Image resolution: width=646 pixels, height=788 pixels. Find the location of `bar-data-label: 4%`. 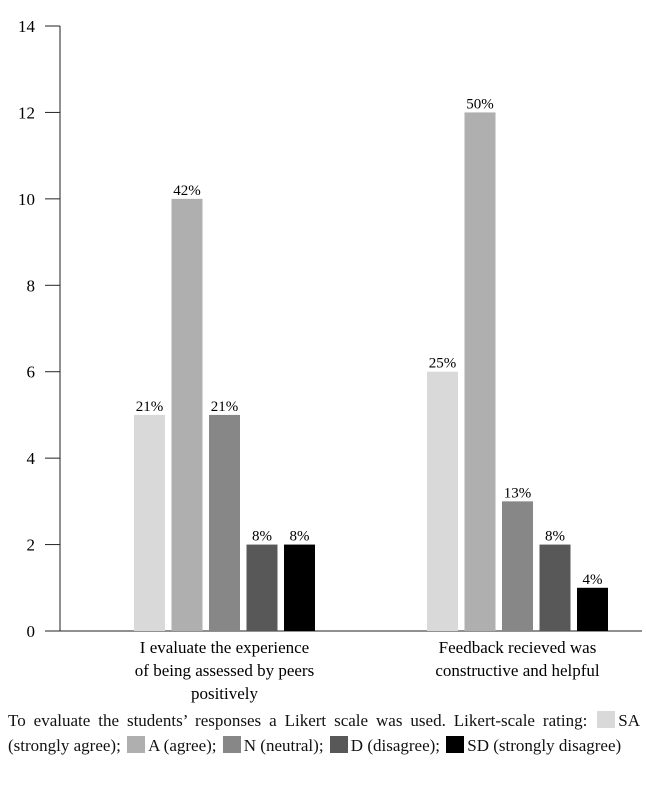

bar-data-label: 4% is located at coordinates (593, 580).